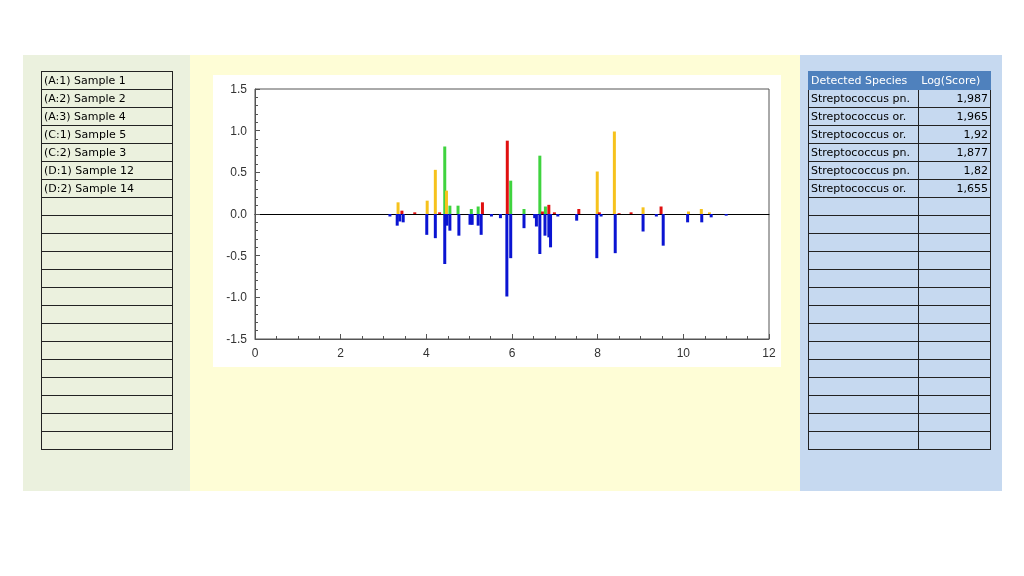 The height and width of the screenshot is (576, 1024). What do you see at coordinates (107, 134) in the screenshot?
I see `text: (C:1) Sample 5` at bounding box center [107, 134].